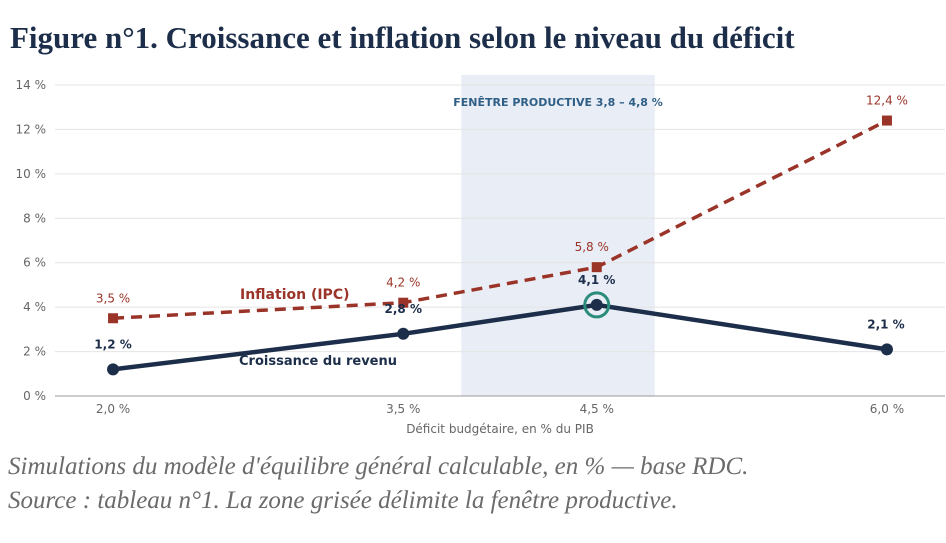 The image size is (946, 543). I want to click on y-tick-label: 0 %, so click(34, 396).